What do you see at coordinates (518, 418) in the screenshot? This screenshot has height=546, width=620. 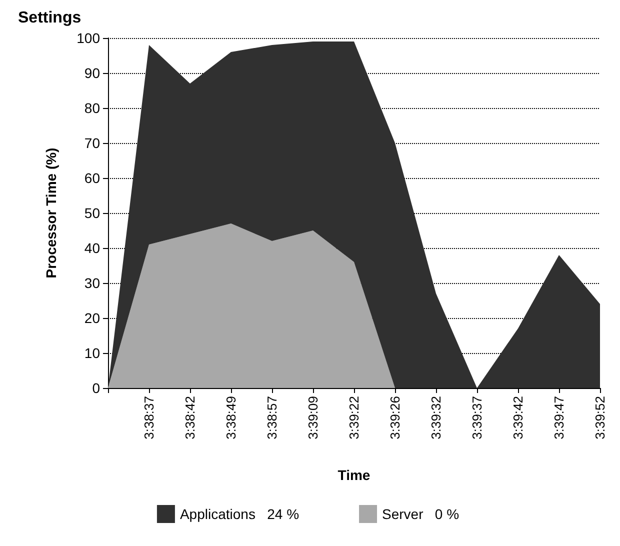 I see `x-tick-label: 3:39:42` at bounding box center [518, 418].